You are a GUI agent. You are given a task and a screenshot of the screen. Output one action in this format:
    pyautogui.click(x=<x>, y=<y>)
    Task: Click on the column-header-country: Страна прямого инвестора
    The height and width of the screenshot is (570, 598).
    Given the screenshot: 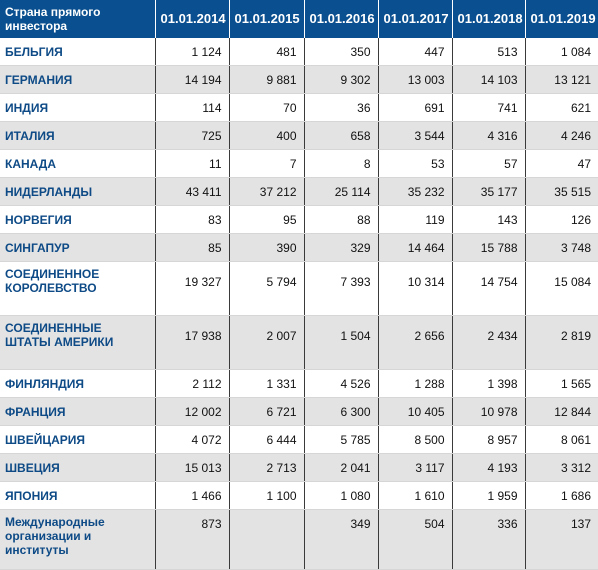 What is the action you would take?
    pyautogui.click(x=78, y=19)
    